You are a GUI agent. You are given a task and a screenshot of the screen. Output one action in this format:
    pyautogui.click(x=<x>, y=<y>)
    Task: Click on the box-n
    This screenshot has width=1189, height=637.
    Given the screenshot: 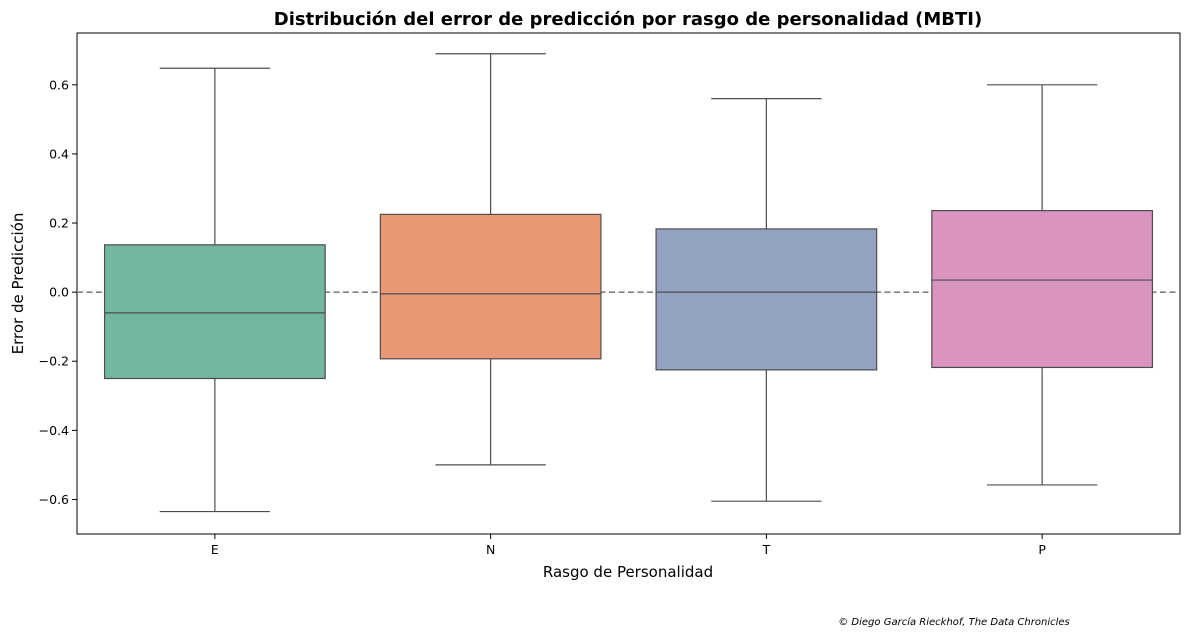 What is the action you would take?
    pyautogui.click(x=490, y=259)
    